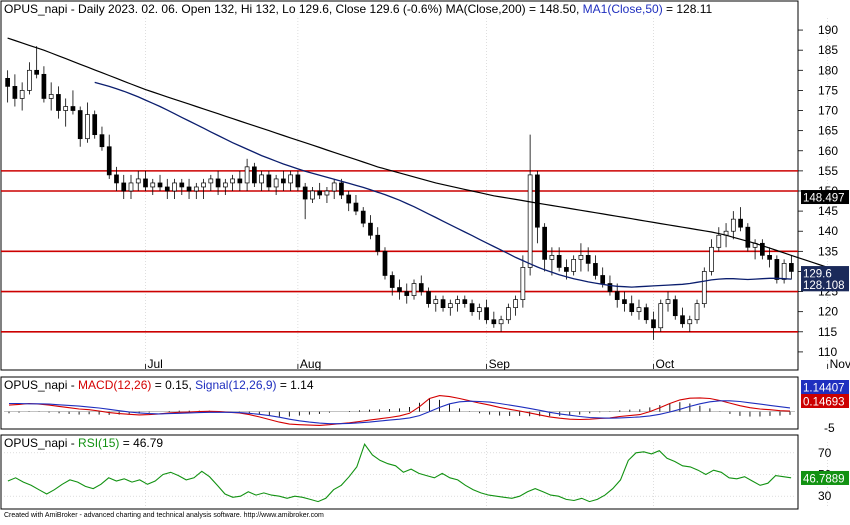 This screenshot has width=850, height=525. What do you see at coordinates (824, 286) in the screenshot?
I see `price-value-tag: 128.108` at bounding box center [824, 286].